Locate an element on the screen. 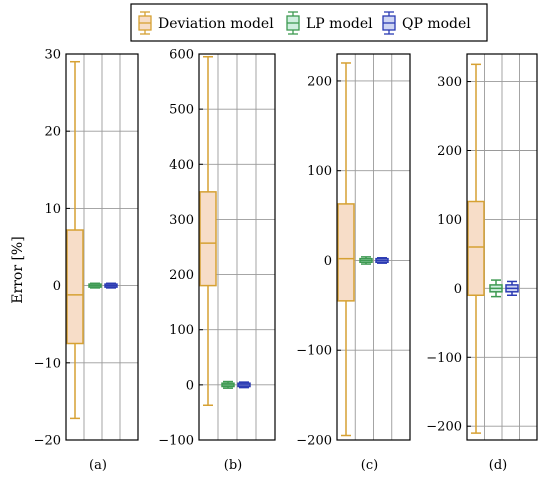  tick-label: −10 is located at coordinates (47, 363).